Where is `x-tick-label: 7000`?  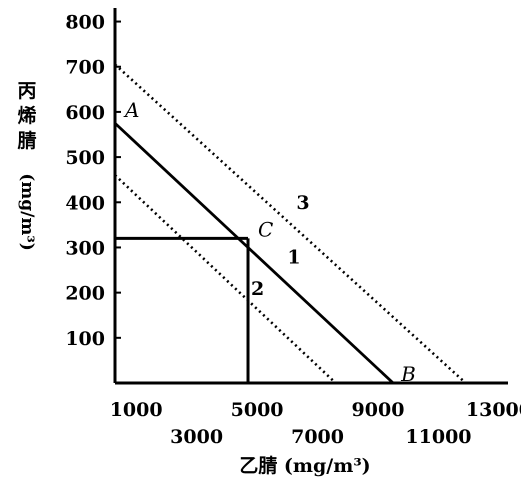 x-tick-label: 7000 is located at coordinates (317, 437).